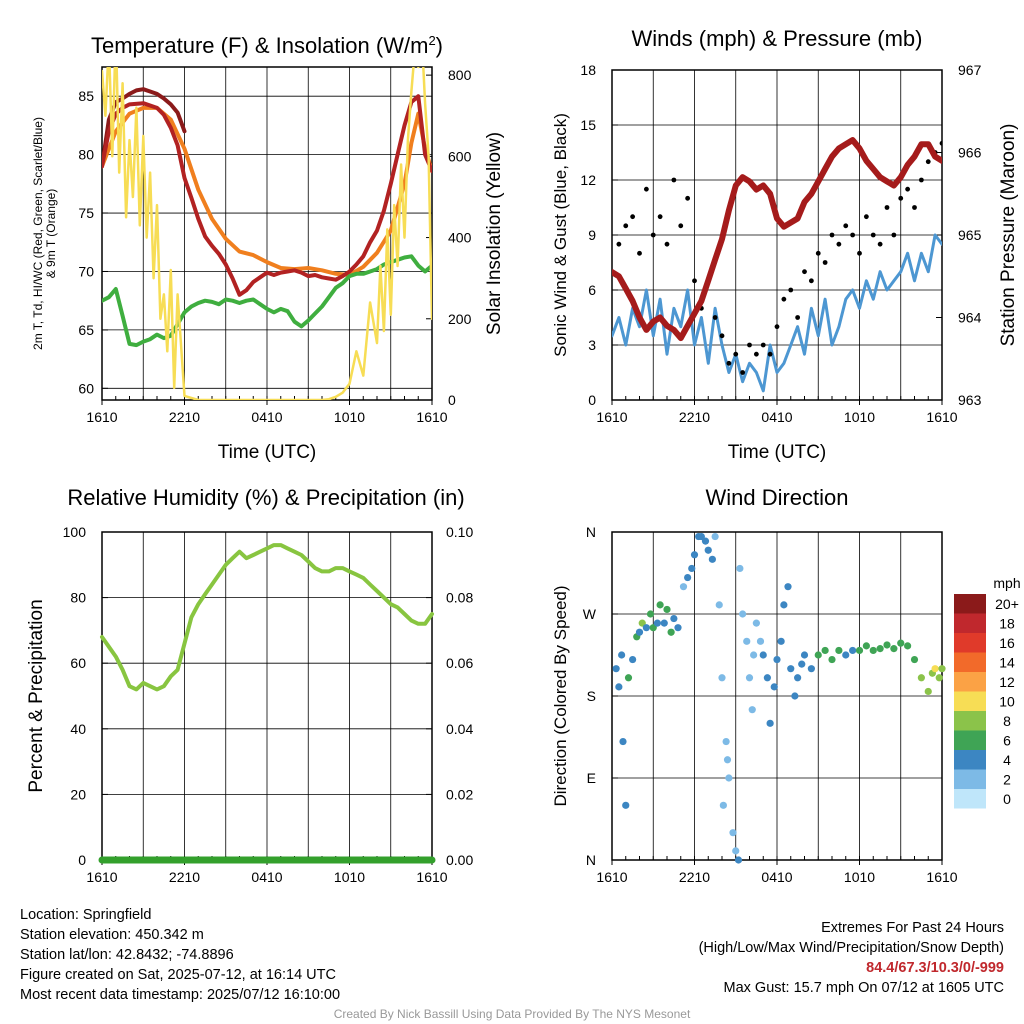 This screenshot has height=1024, width=1024. Describe the element at coordinates (86, 271) in the screenshot. I see `y-tick-label: 70` at that location.